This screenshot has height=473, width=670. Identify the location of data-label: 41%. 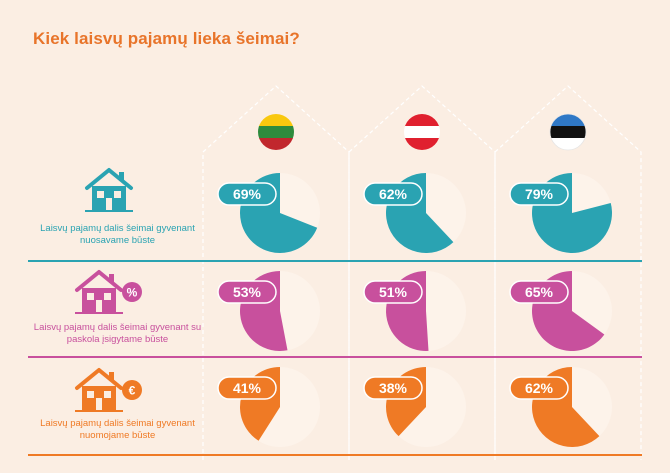
(247, 388).